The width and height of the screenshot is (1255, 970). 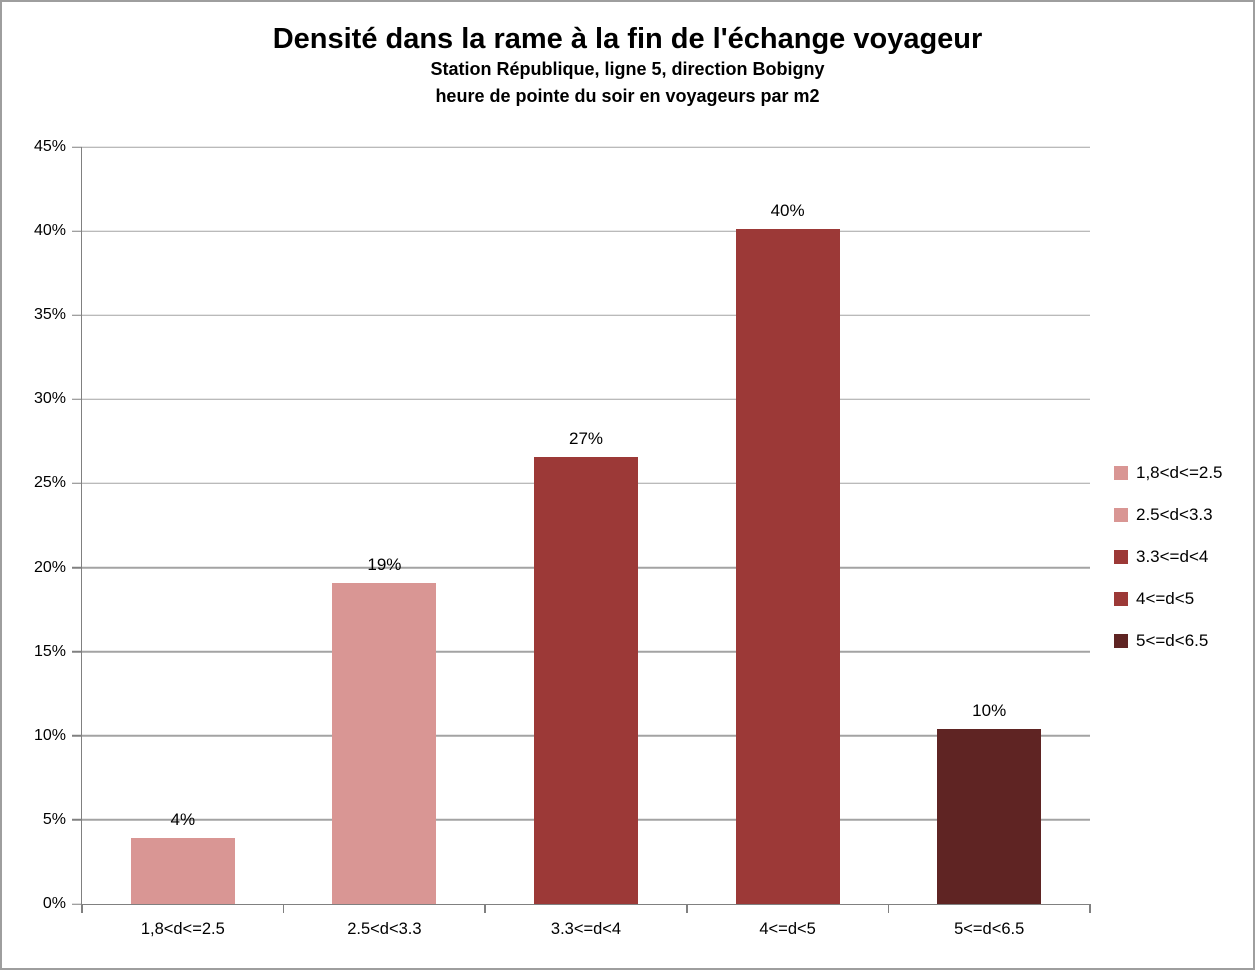 I want to click on x-axis-category-label: 1,8<d<=2.5, so click(x=182, y=929).